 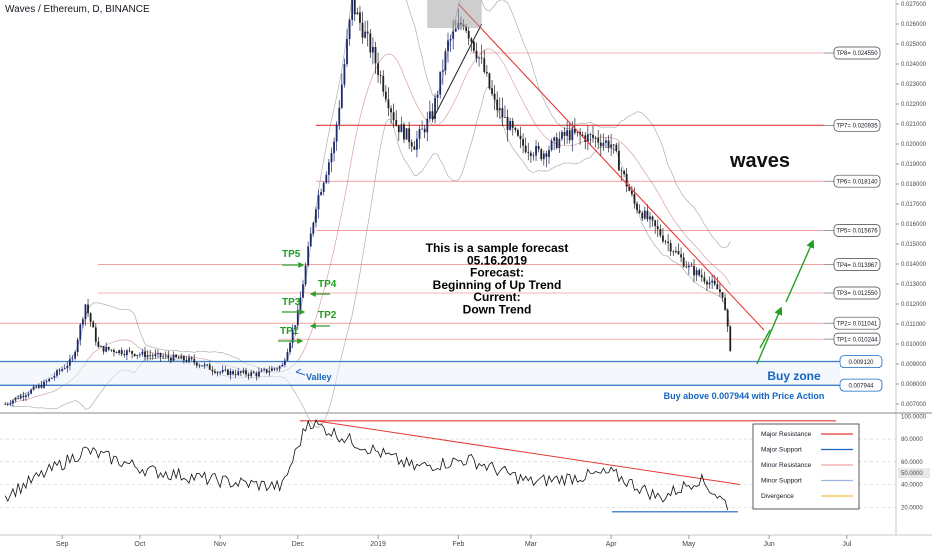 What do you see at coordinates (420, 373) in the screenshot?
I see `buy-zone-band` at bounding box center [420, 373].